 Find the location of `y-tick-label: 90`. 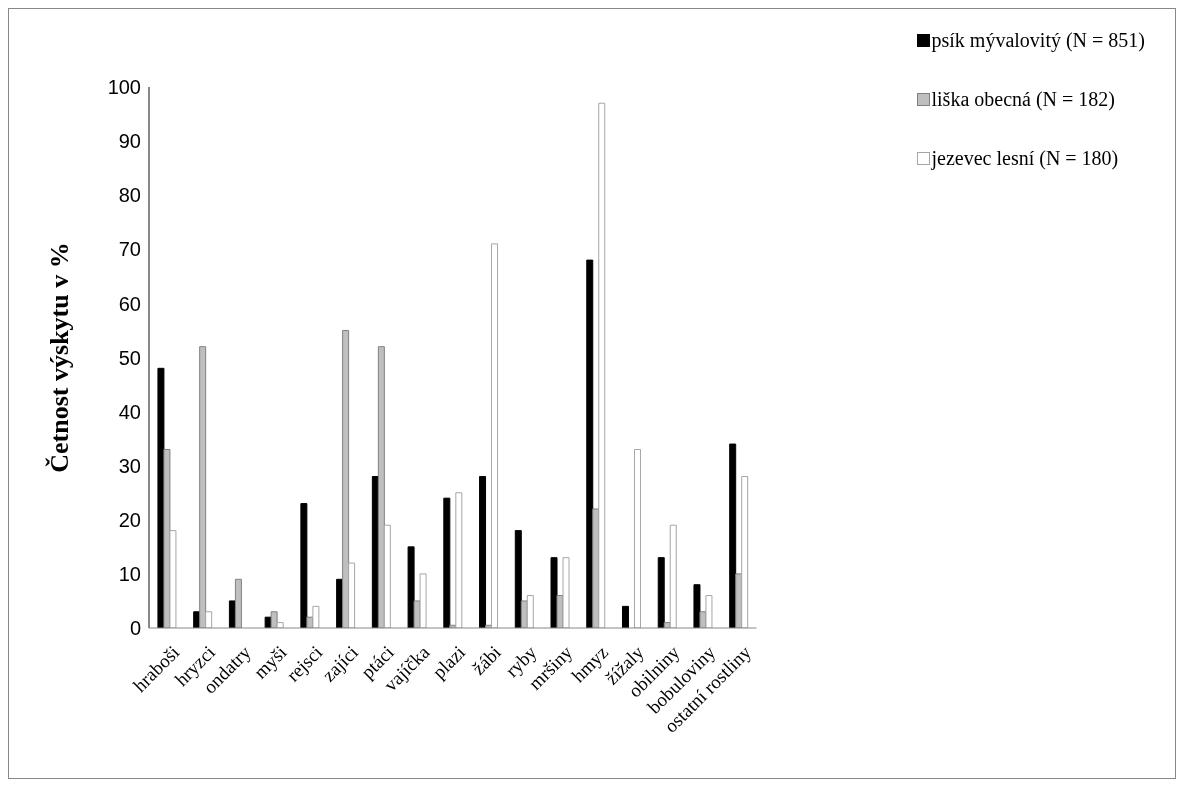

y-tick-label: 90 is located at coordinates (129, 141).